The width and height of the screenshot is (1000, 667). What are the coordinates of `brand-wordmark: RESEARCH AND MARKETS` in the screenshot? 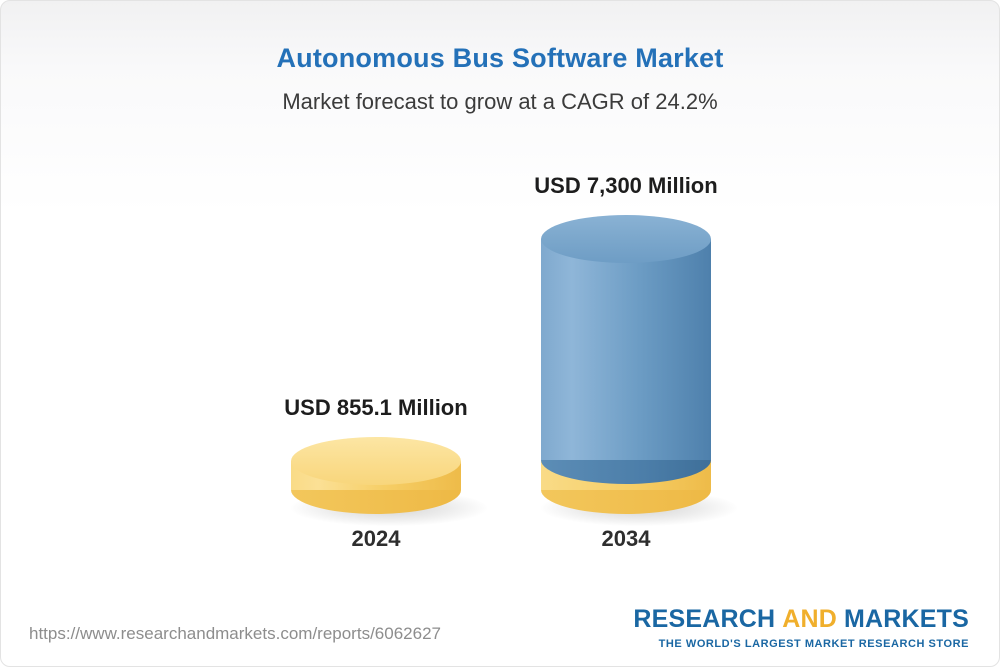 It's located at (801, 619).